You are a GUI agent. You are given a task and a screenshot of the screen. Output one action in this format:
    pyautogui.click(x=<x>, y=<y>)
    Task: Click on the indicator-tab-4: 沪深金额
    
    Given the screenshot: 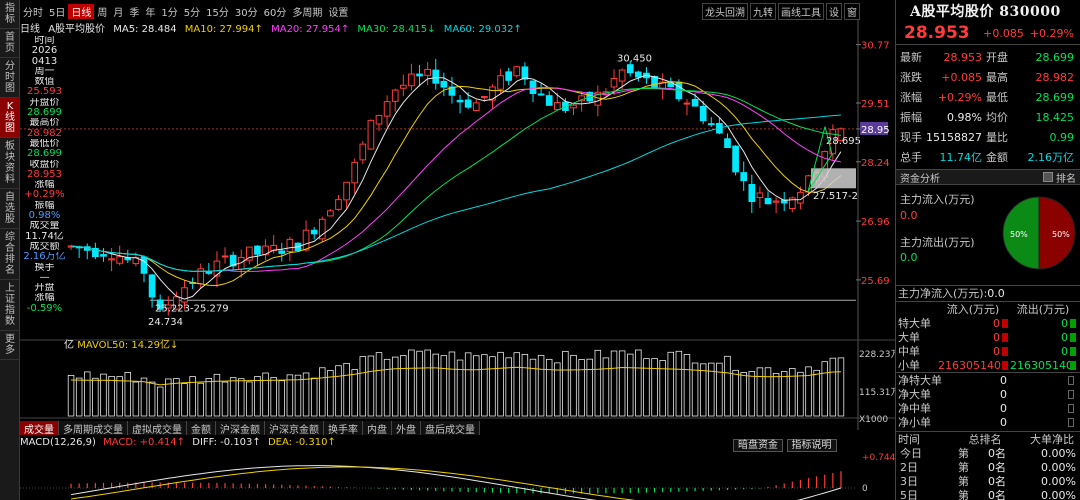 What is the action you would take?
    pyautogui.click(x=240, y=428)
    